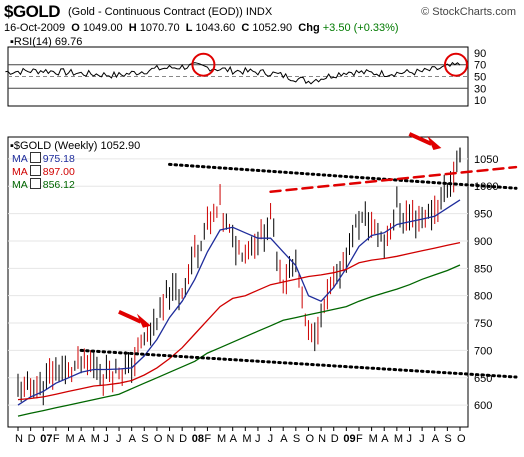 Image resolution: width=524 pixels, height=457 pixels. I want to click on rsi-tick-label: 50, so click(480, 78).